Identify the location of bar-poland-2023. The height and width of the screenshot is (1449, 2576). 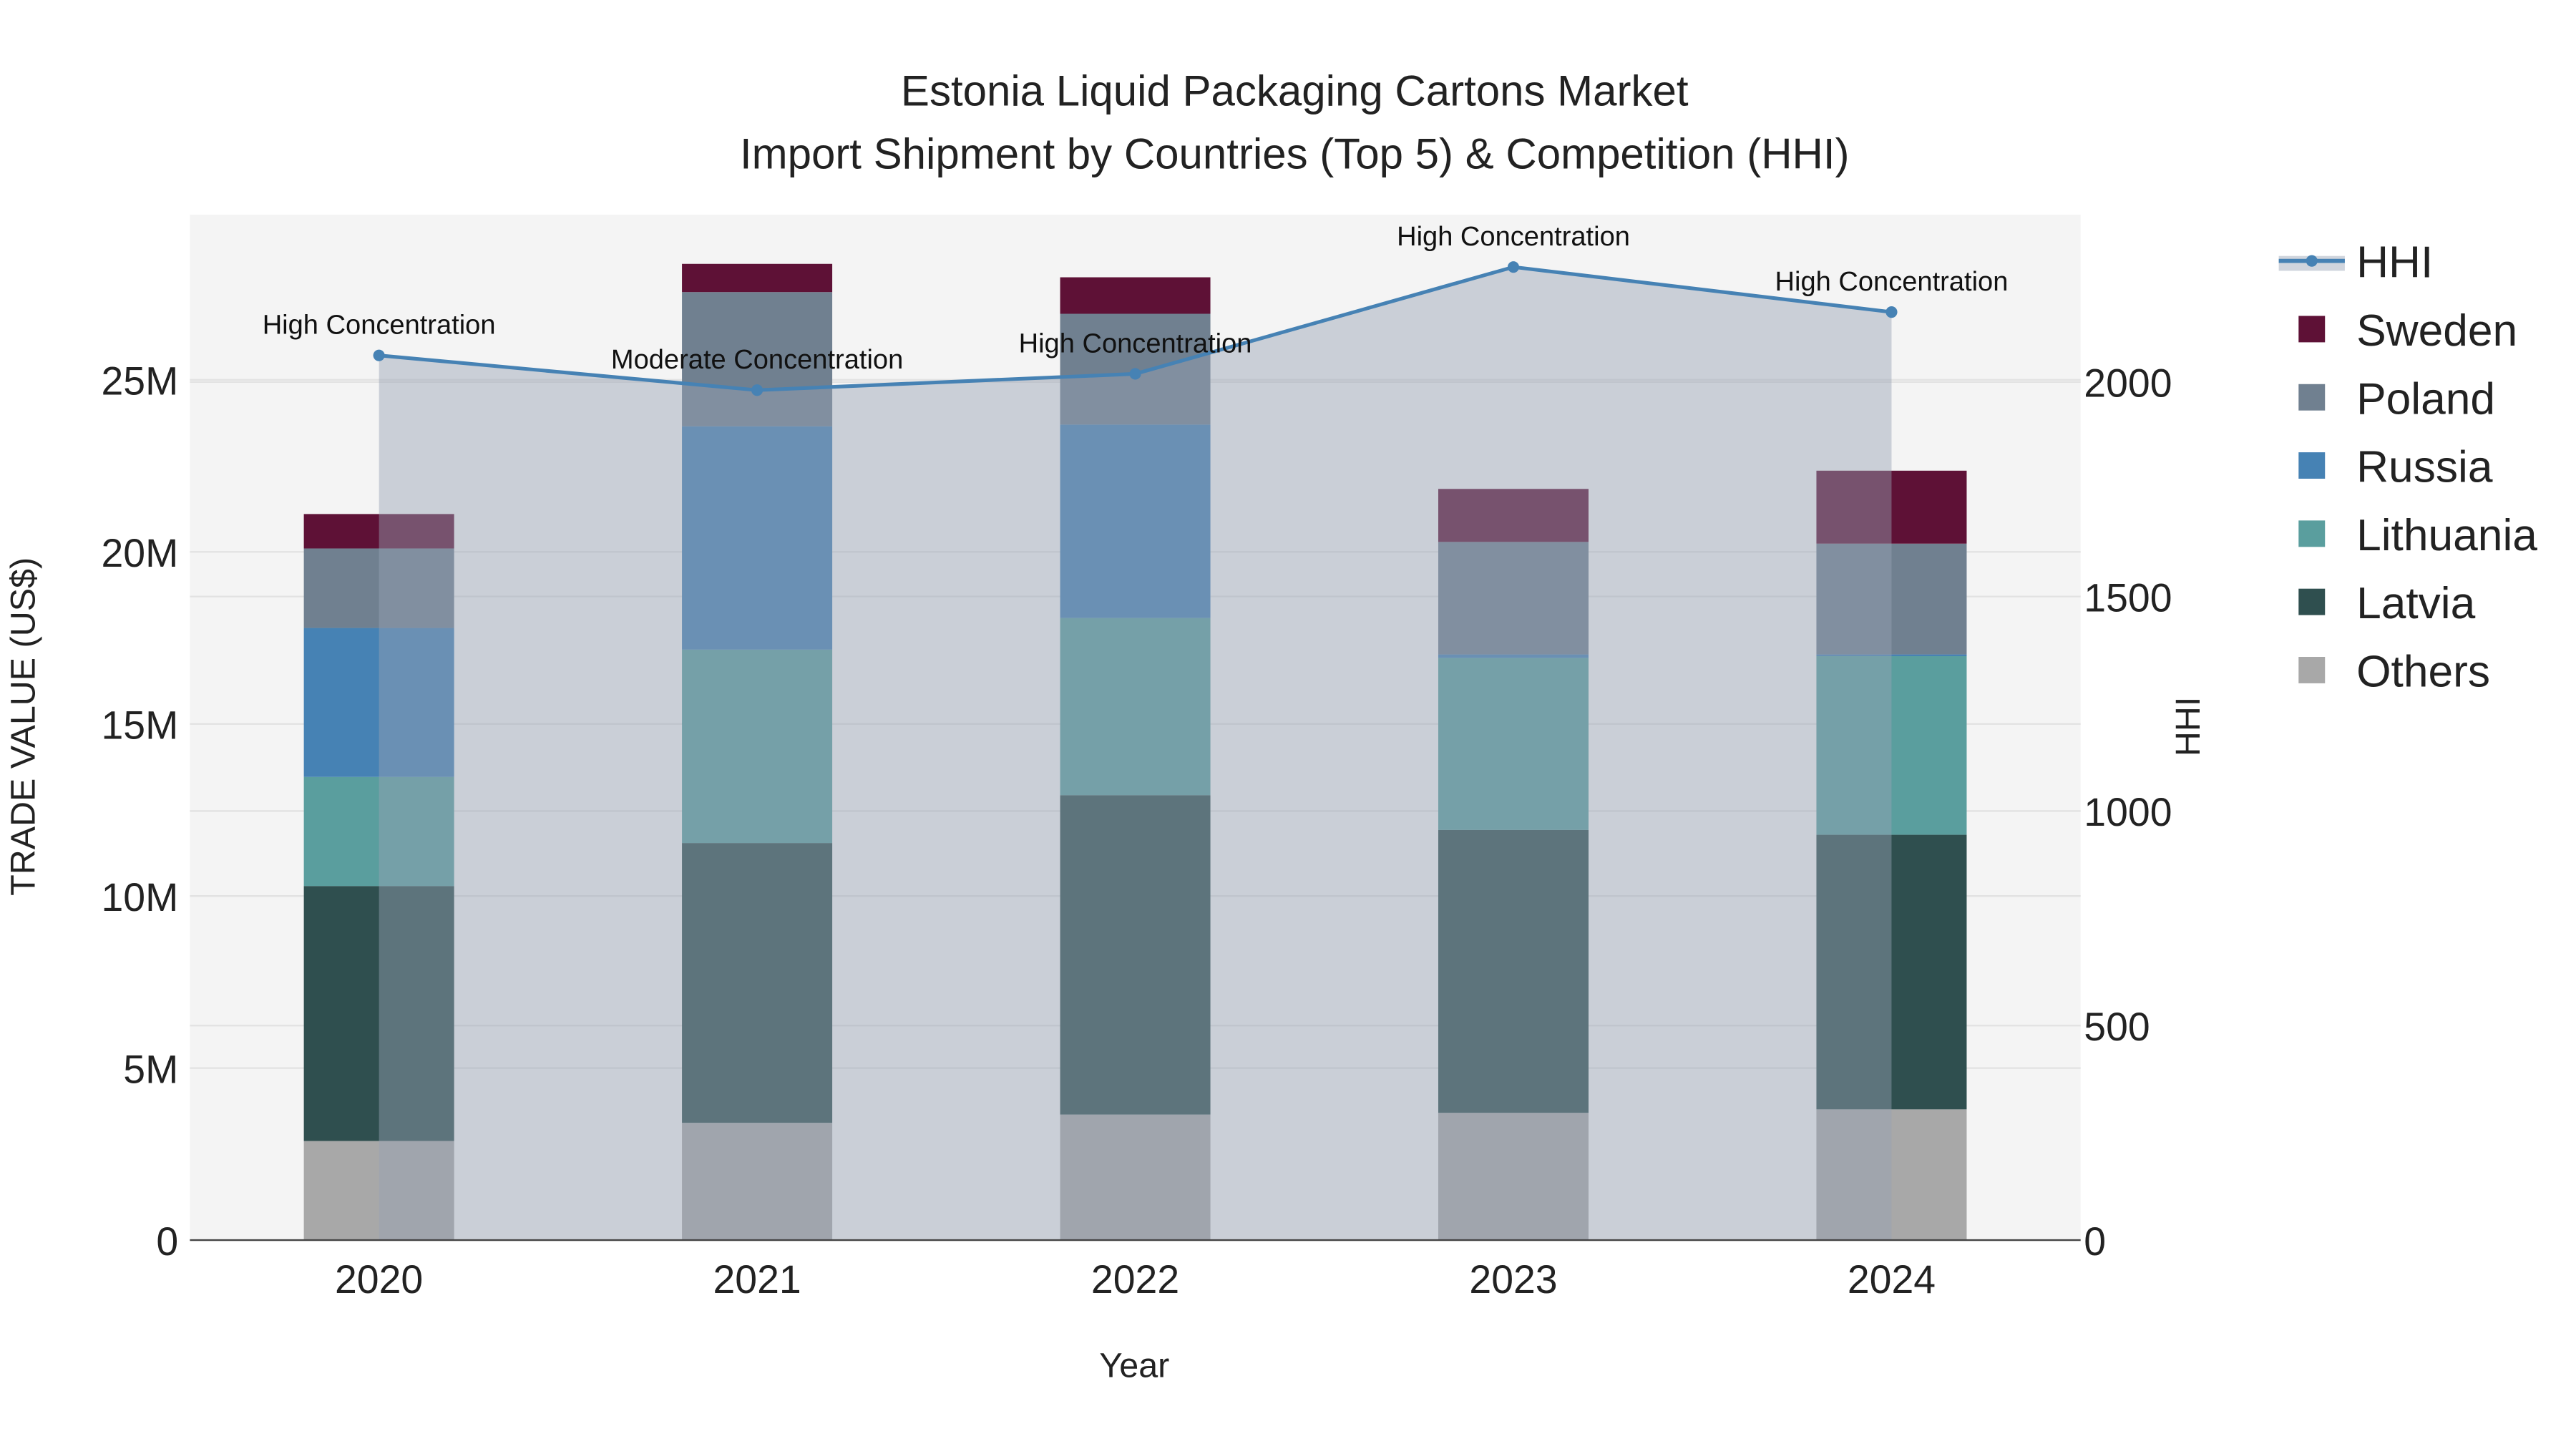
(1513, 598).